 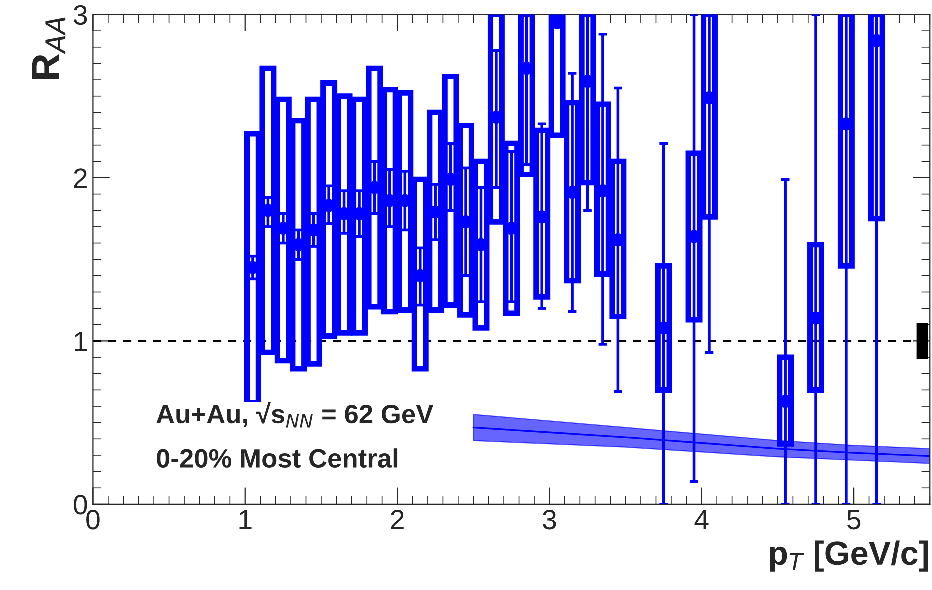 I want to click on annotation: 0-20% Most Central, so click(x=277, y=458).